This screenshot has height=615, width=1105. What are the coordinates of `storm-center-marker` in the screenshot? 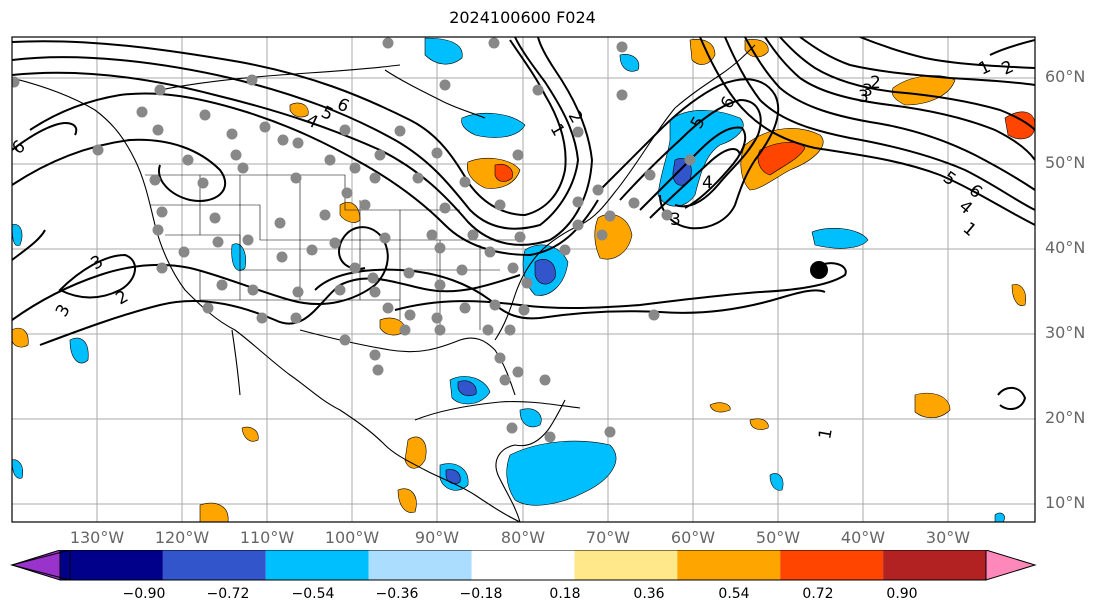 It's located at (819, 270).